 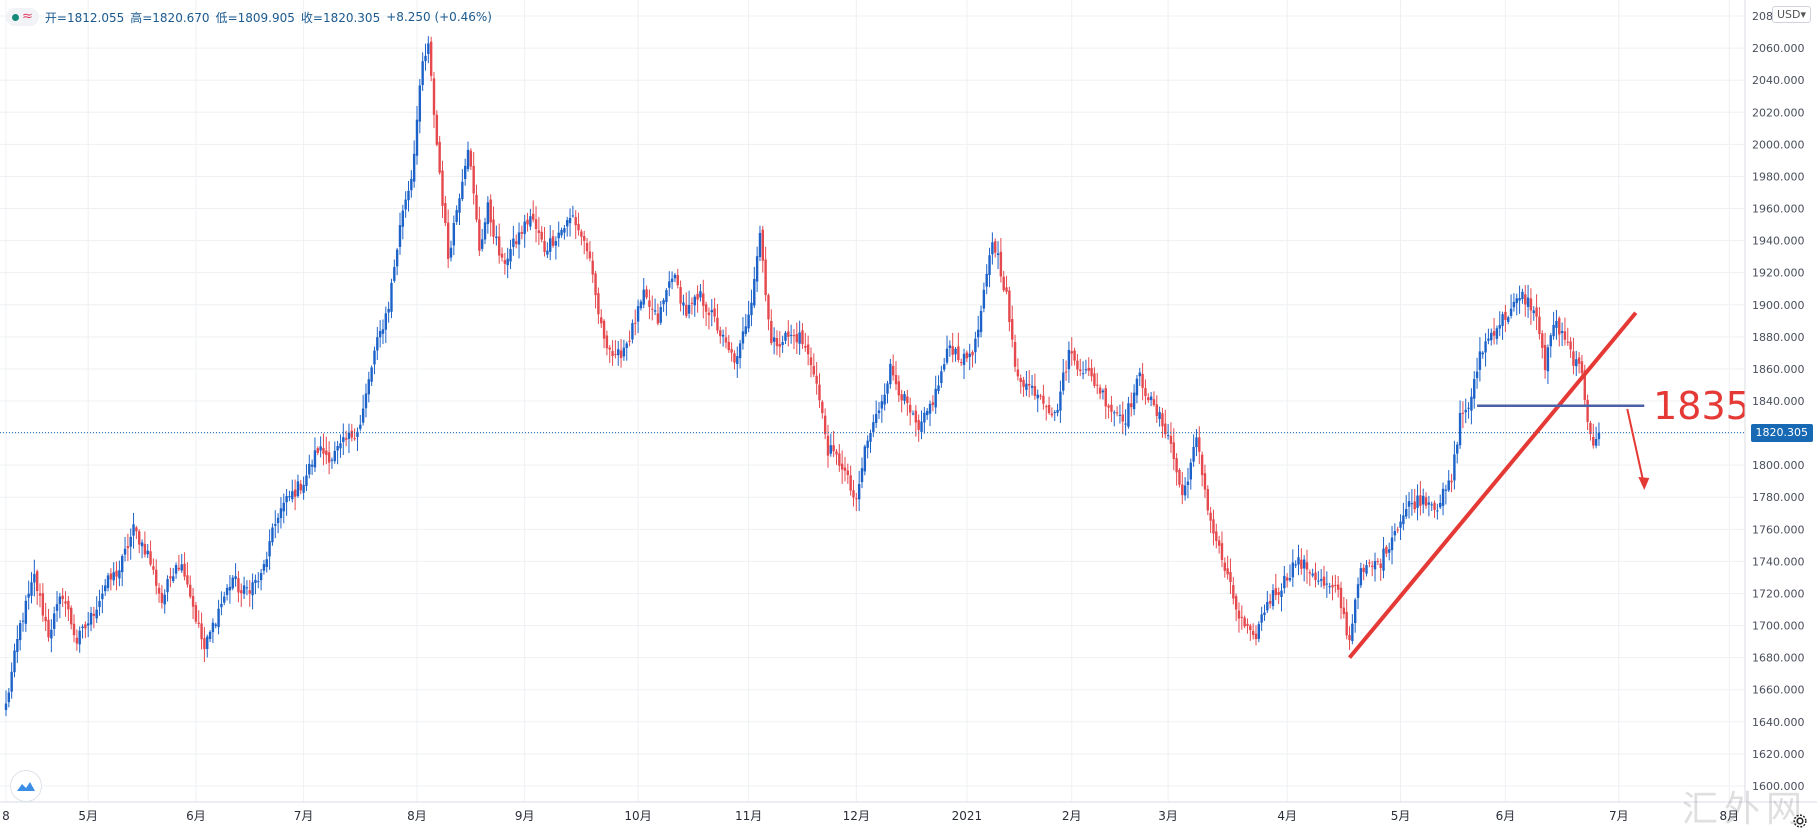 What do you see at coordinates (22, 17) in the screenshot?
I see `symbol-indicator: ≈` at bounding box center [22, 17].